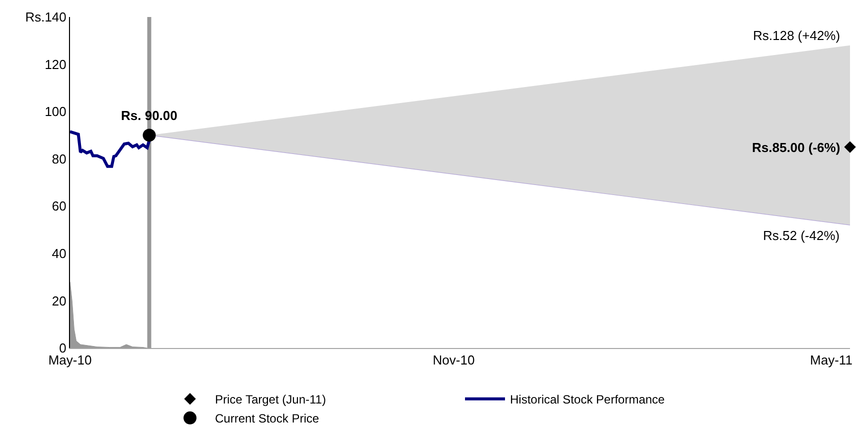 This screenshot has width=856, height=436. What do you see at coordinates (831, 360) in the screenshot?
I see `x-tick-label: May-11` at bounding box center [831, 360].